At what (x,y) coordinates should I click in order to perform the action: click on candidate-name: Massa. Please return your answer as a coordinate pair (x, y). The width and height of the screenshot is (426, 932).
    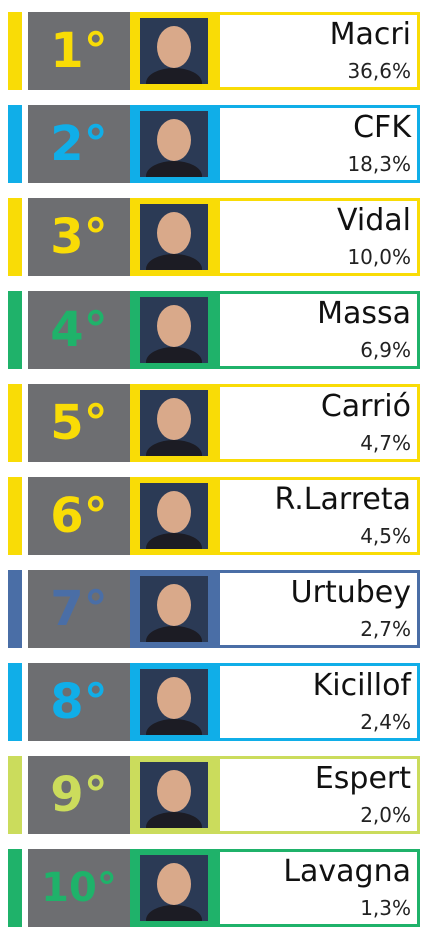
    Looking at the image, I should click on (364, 313).